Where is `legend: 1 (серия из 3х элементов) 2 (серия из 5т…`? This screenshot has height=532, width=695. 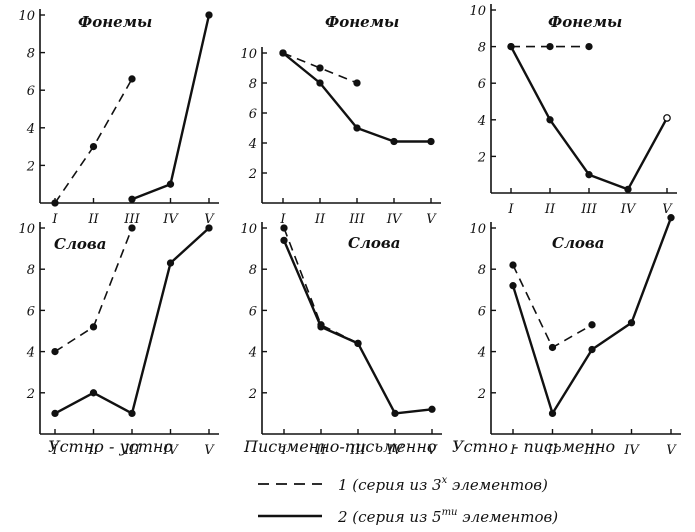
legend: 1 (серия из 3х элементов) 2 (серия из 5т… is located at coordinates (408, 500).